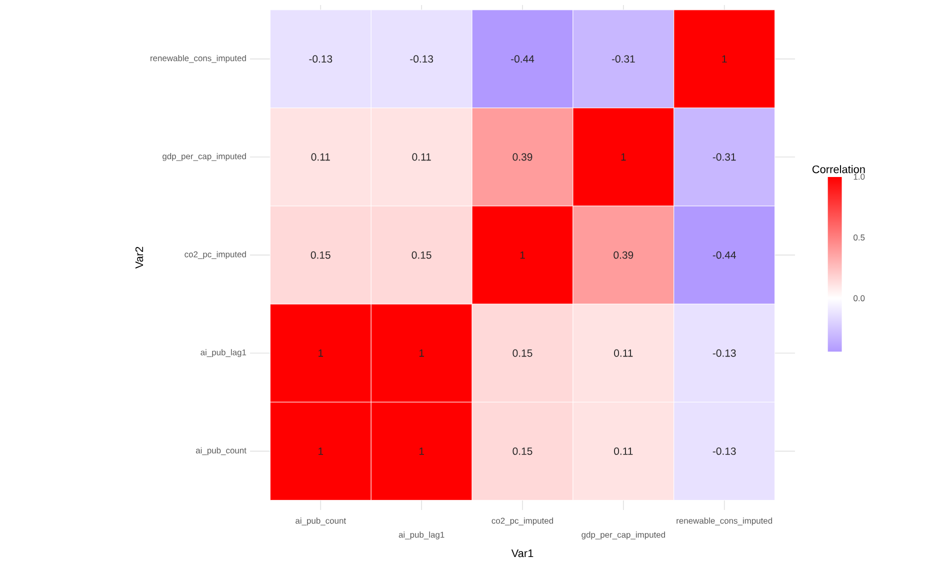 This screenshot has height=584, width=937. What do you see at coordinates (859, 237) in the screenshot?
I see `color-bar-label: 0.5` at bounding box center [859, 237].